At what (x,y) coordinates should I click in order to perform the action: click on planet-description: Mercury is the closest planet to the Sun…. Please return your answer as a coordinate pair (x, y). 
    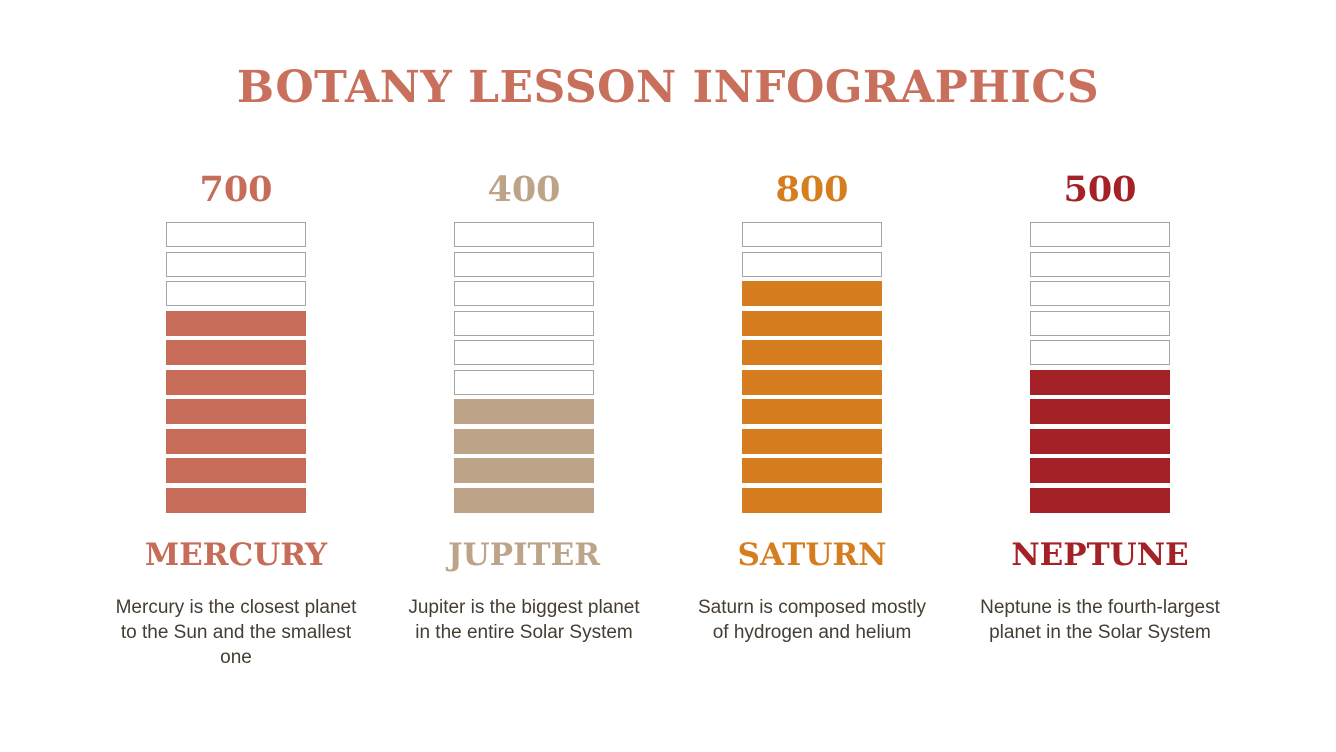
    Looking at the image, I should click on (236, 632).